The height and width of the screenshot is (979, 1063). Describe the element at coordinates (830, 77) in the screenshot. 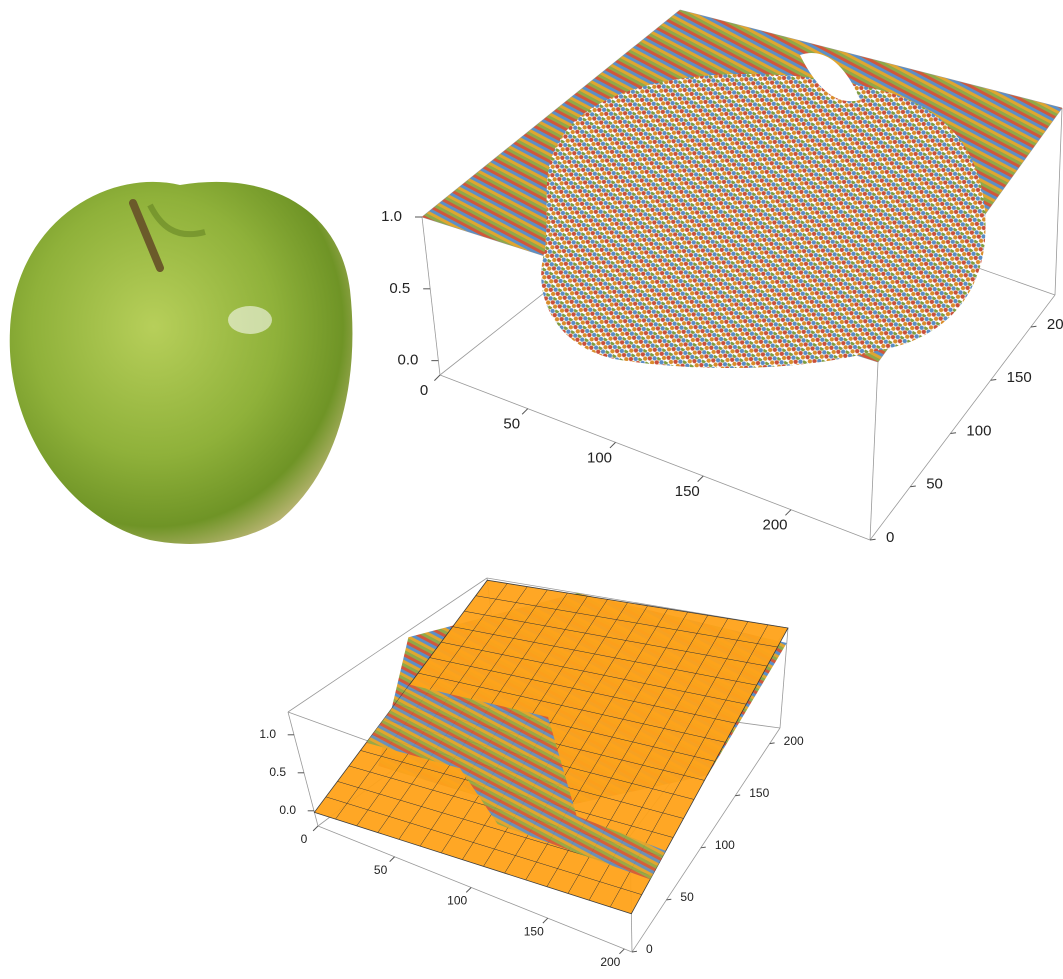

I see `cloud-gap` at that location.